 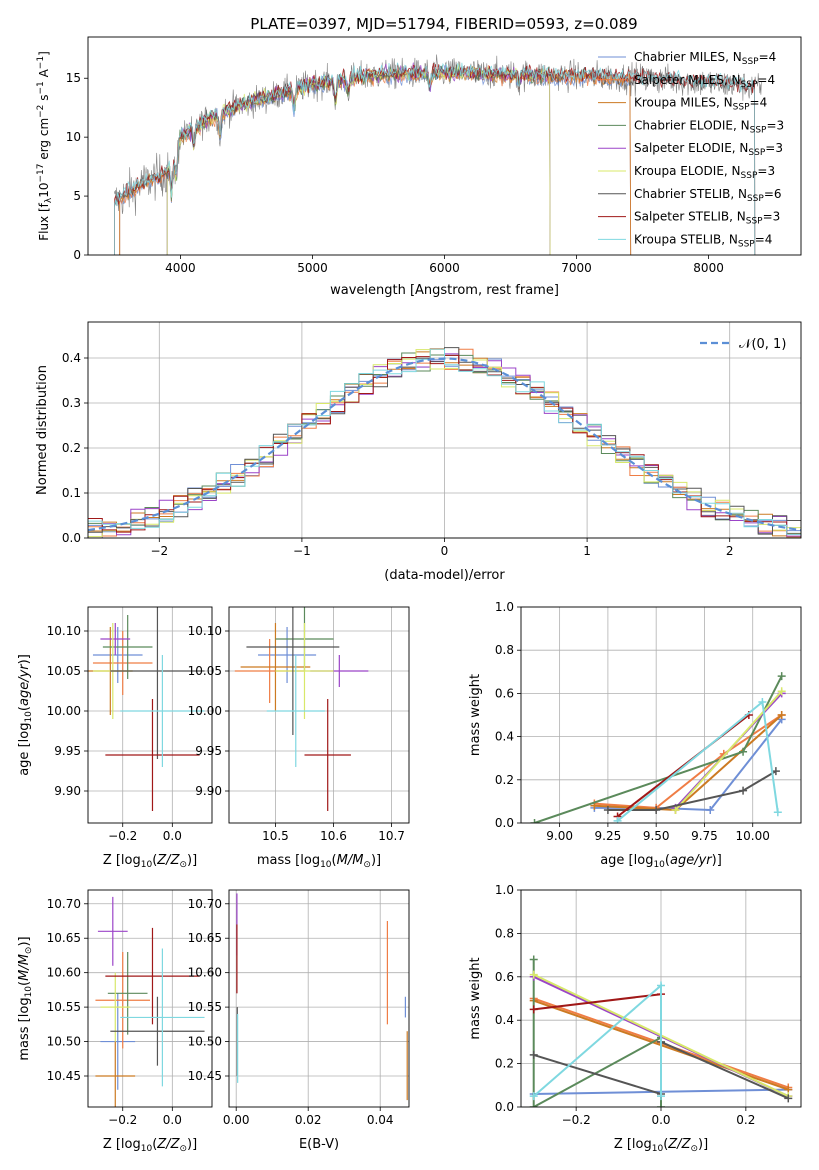 I want to click on y-axis-label: age [log10(age/yr)], so click(x=25, y=715).